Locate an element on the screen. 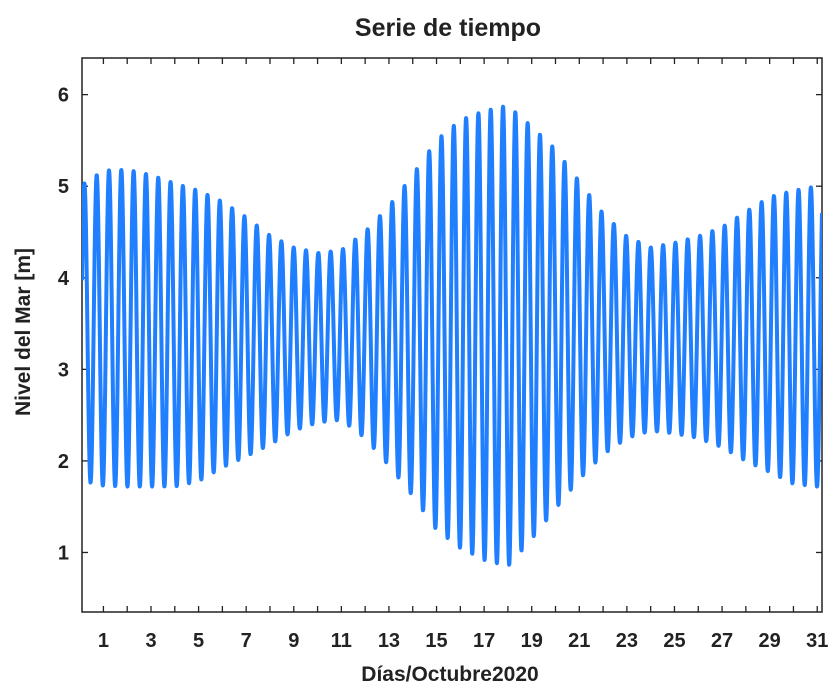 The width and height of the screenshot is (837, 689). y-tick-label: 2 is located at coordinates (63, 462).